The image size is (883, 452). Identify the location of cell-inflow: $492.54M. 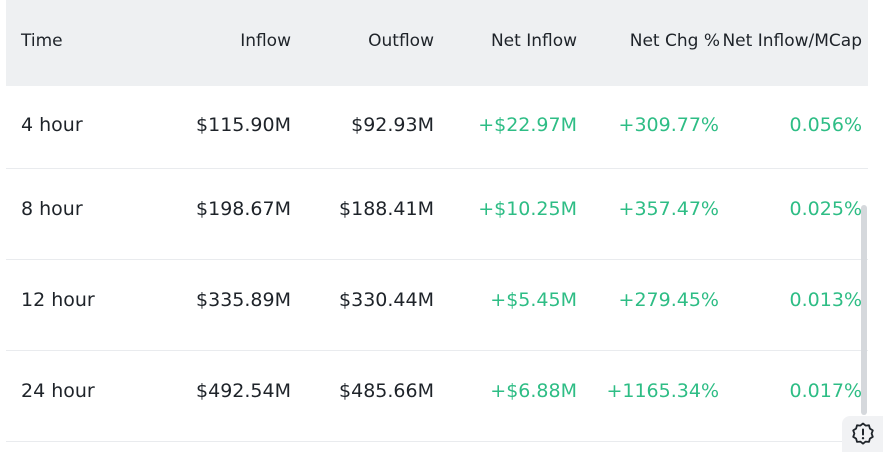
(243, 391).